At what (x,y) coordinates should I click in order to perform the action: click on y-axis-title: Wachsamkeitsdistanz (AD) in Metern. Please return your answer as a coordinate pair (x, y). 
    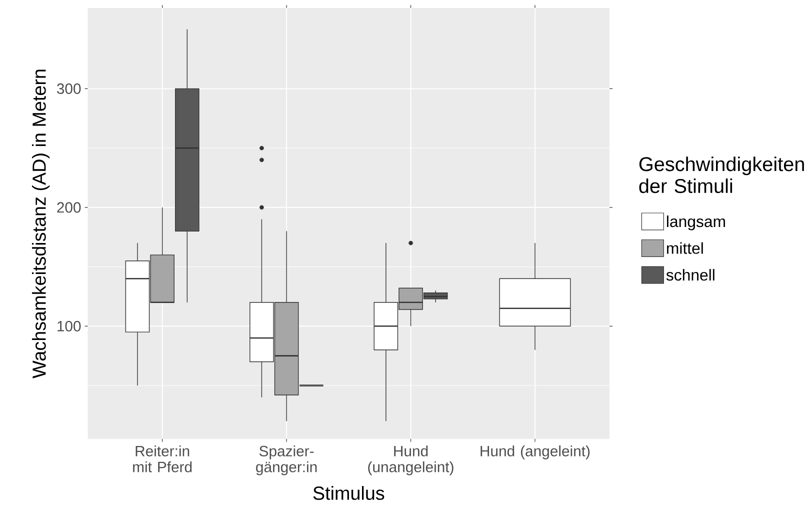
    Looking at the image, I should click on (41, 224).